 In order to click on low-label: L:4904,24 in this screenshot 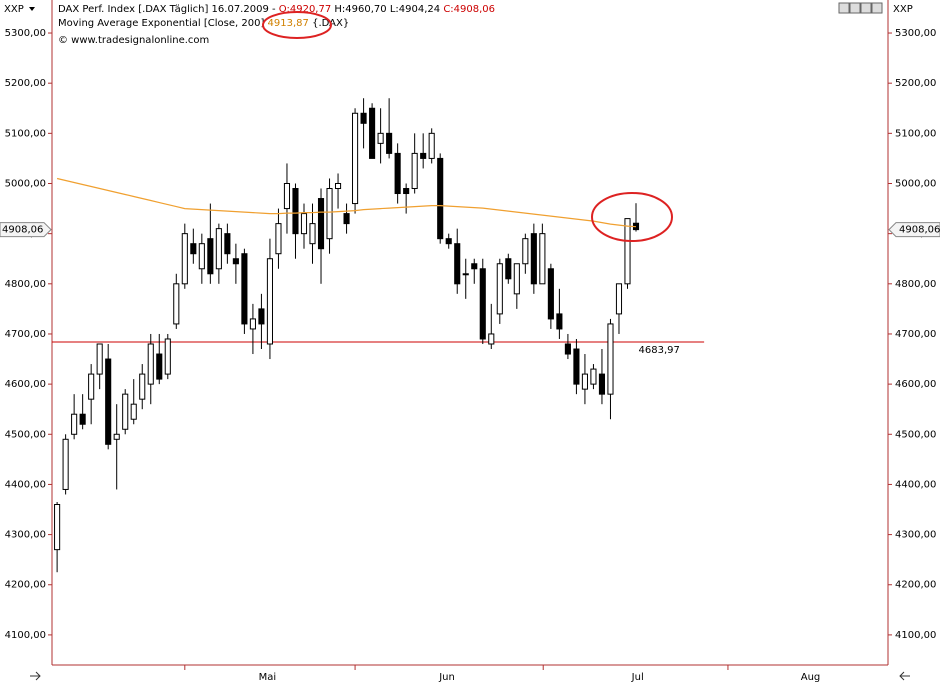, I will do `click(415, 9)`.